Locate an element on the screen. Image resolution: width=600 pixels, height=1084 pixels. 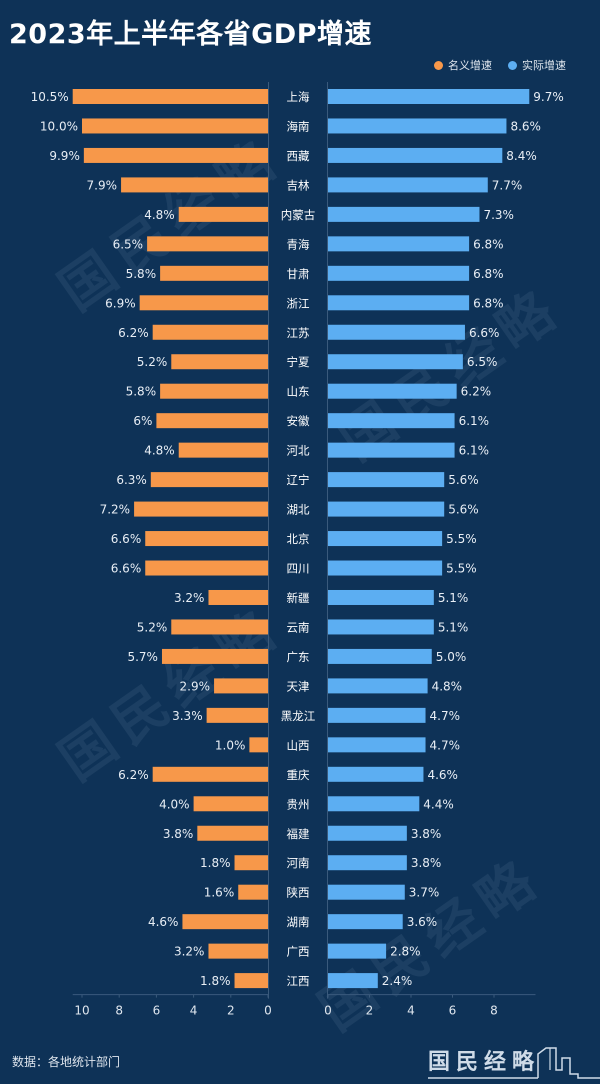
label-real: 6.1% is located at coordinates (474, 451).